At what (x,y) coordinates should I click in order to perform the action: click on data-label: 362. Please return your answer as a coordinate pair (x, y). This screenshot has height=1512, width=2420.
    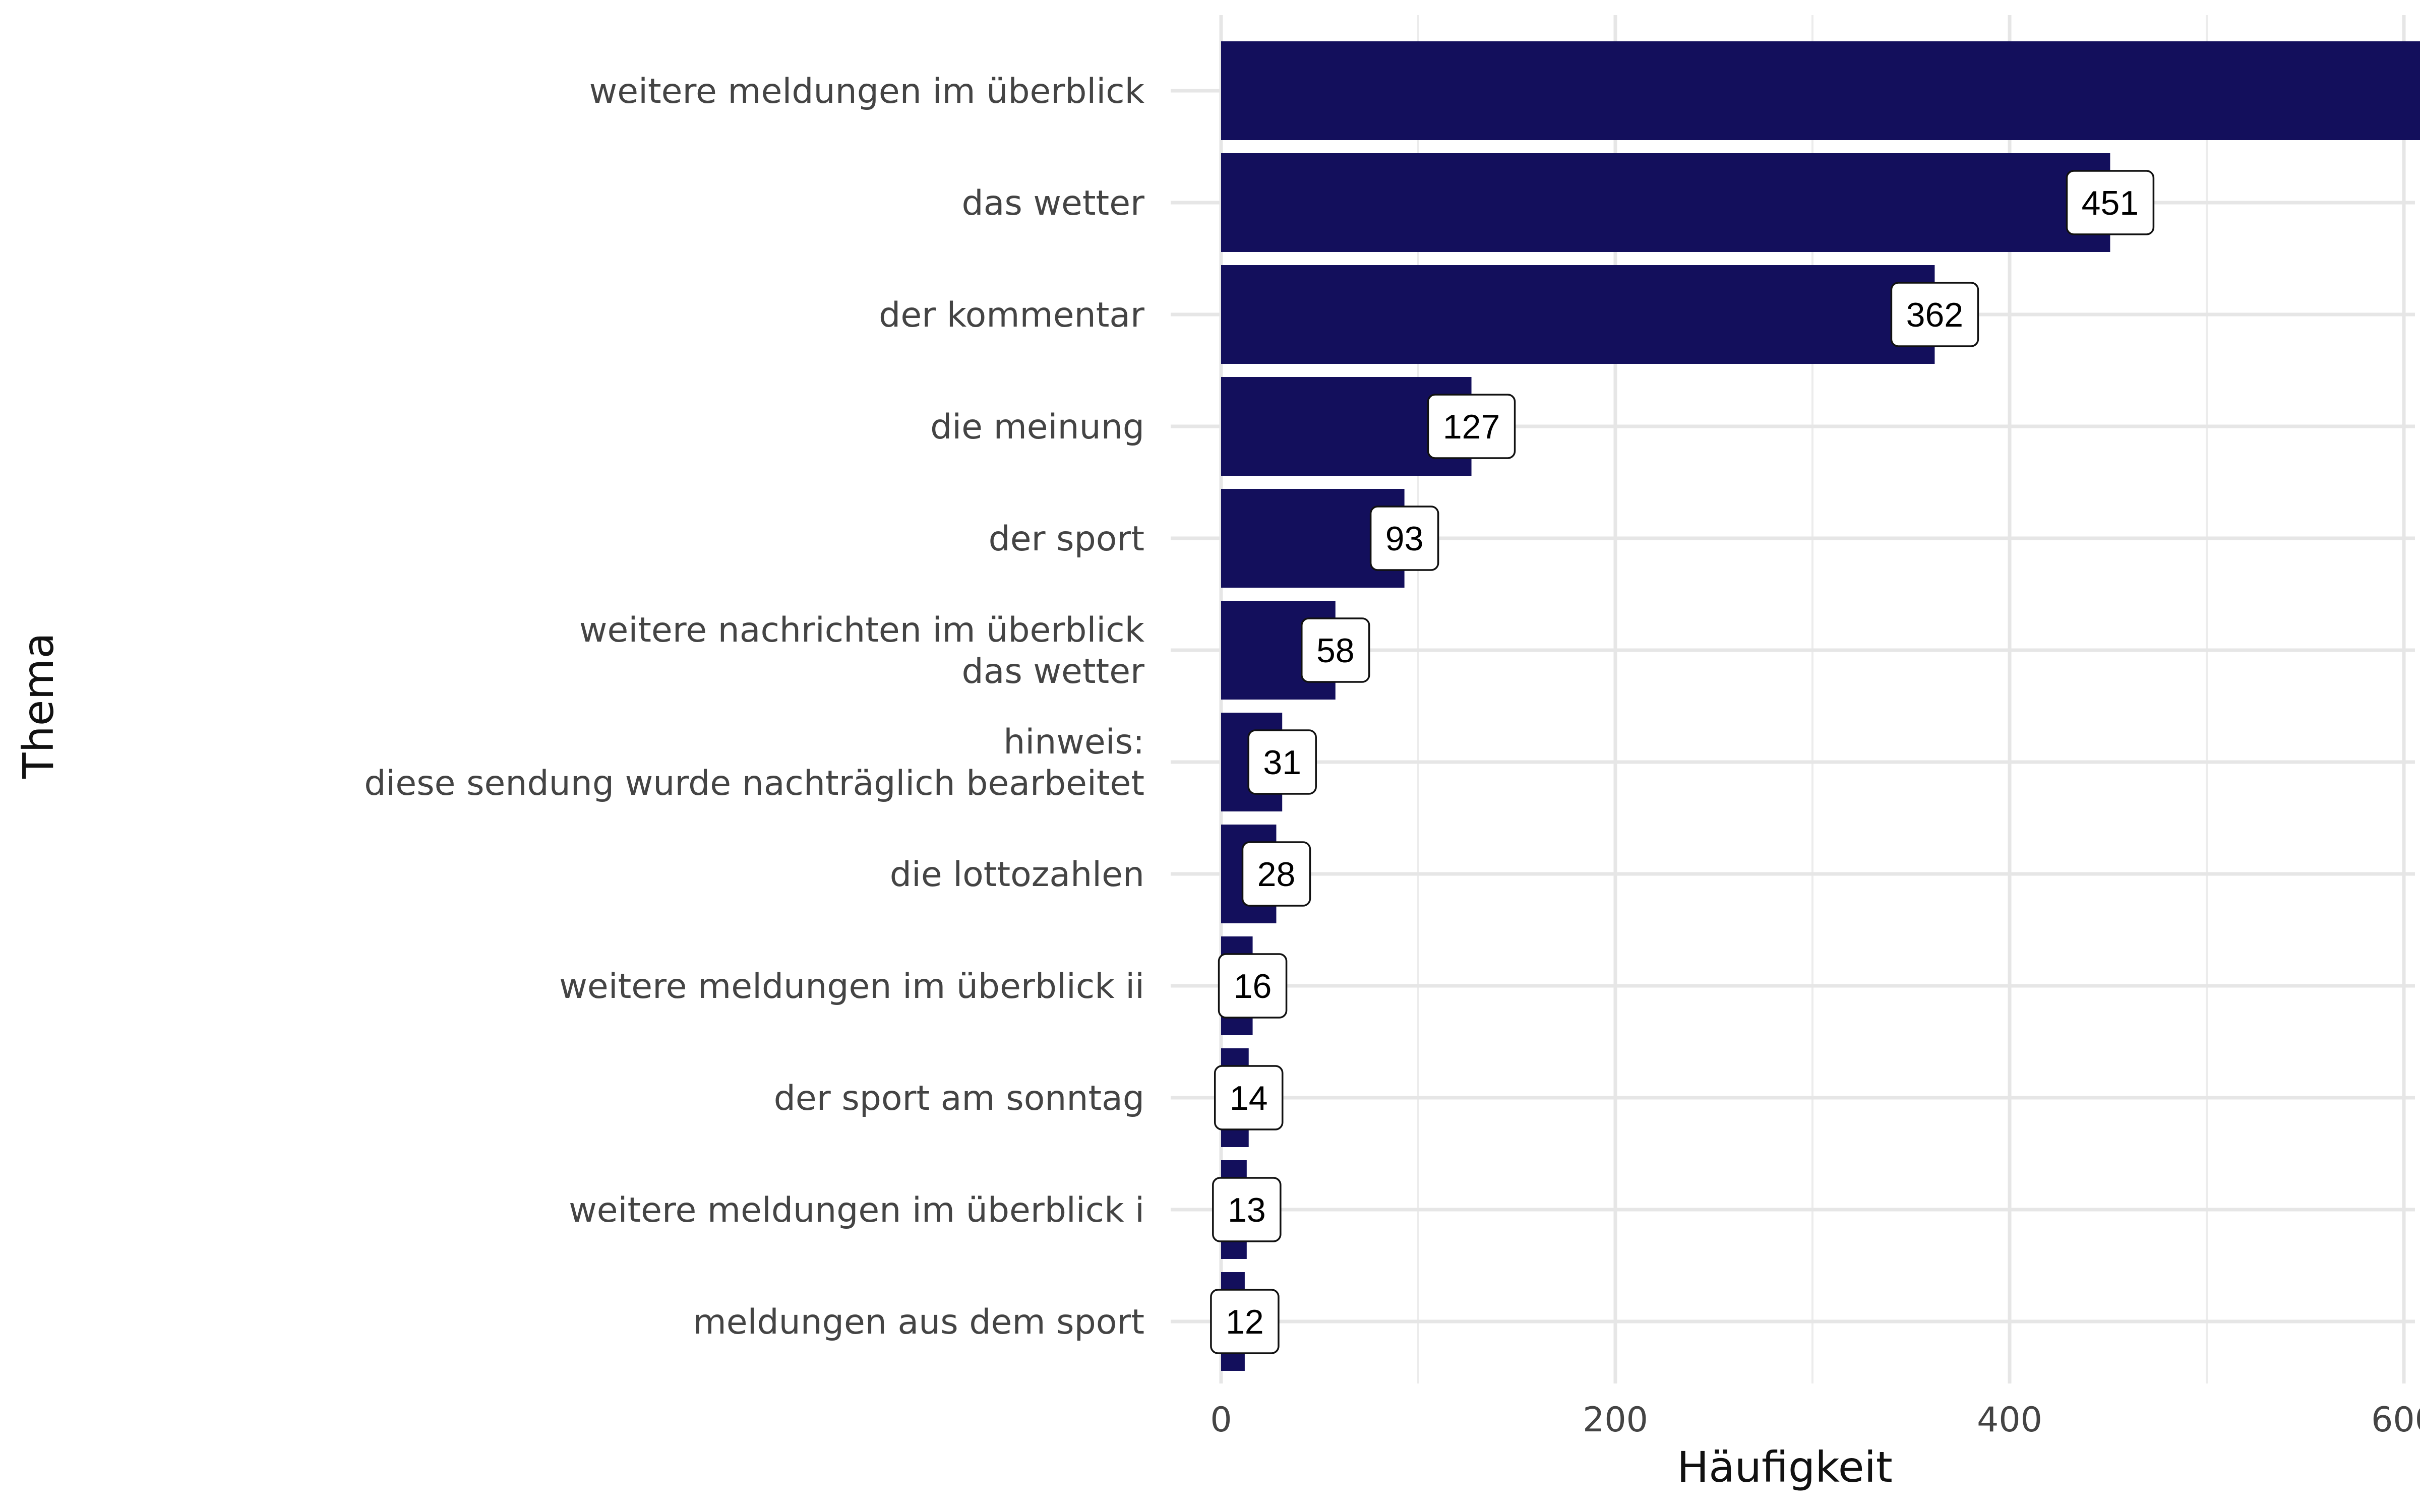
    Looking at the image, I should click on (1934, 314).